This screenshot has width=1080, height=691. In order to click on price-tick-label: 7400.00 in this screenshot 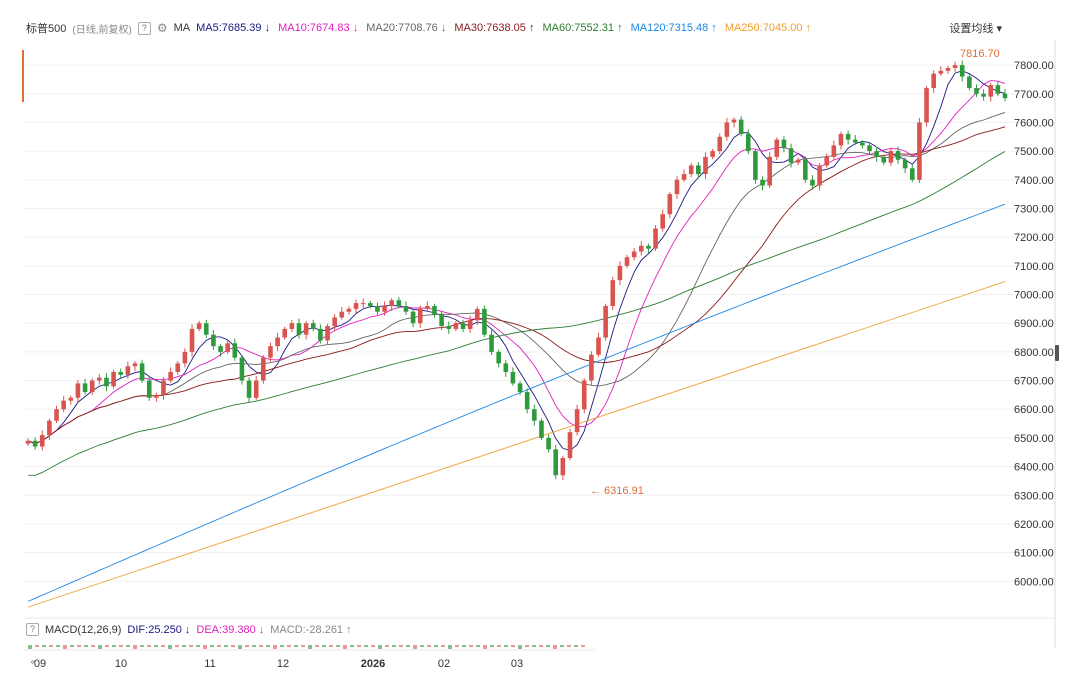, I will do `click(1034, 181)`.